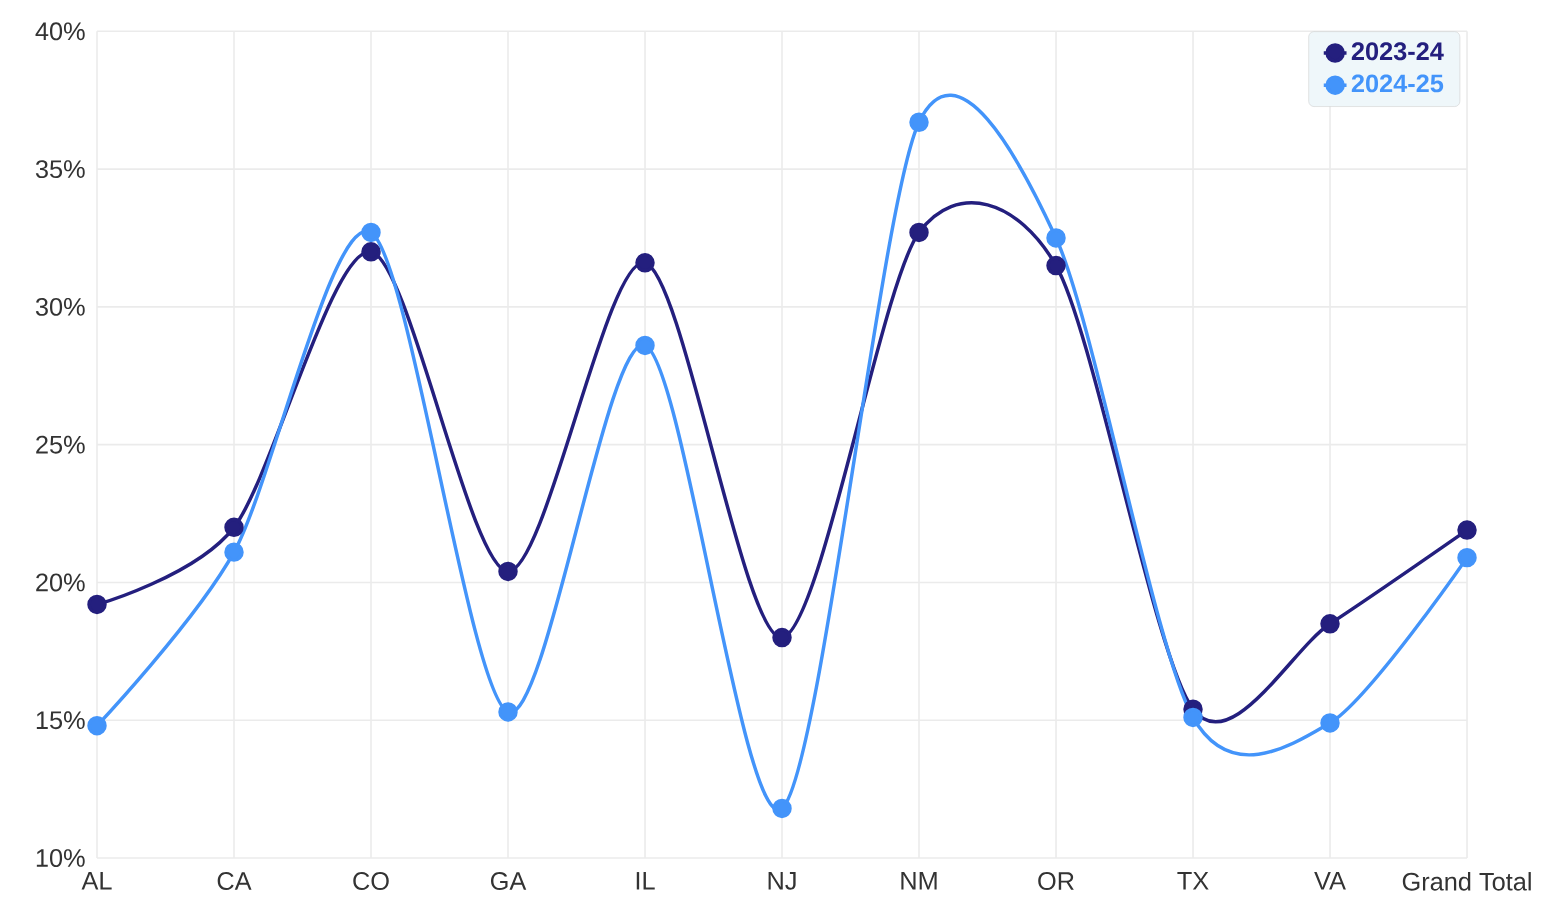 This screenshot has width=1559, height=917. Describe the element at coordinates (919, 881) in the screenshot. I see `x-tick-label: NM` at that location.